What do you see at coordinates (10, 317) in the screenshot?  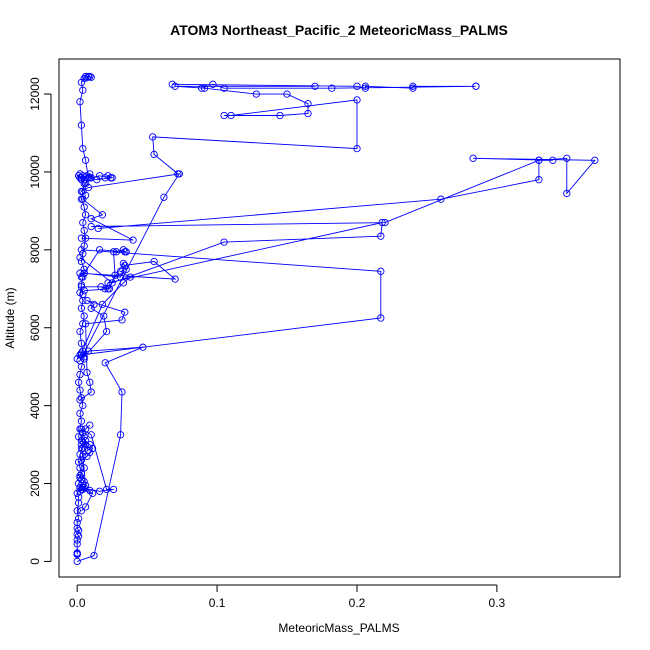 I see `y-axis-label: Altitude (m)` at bounding box center [10, 317].